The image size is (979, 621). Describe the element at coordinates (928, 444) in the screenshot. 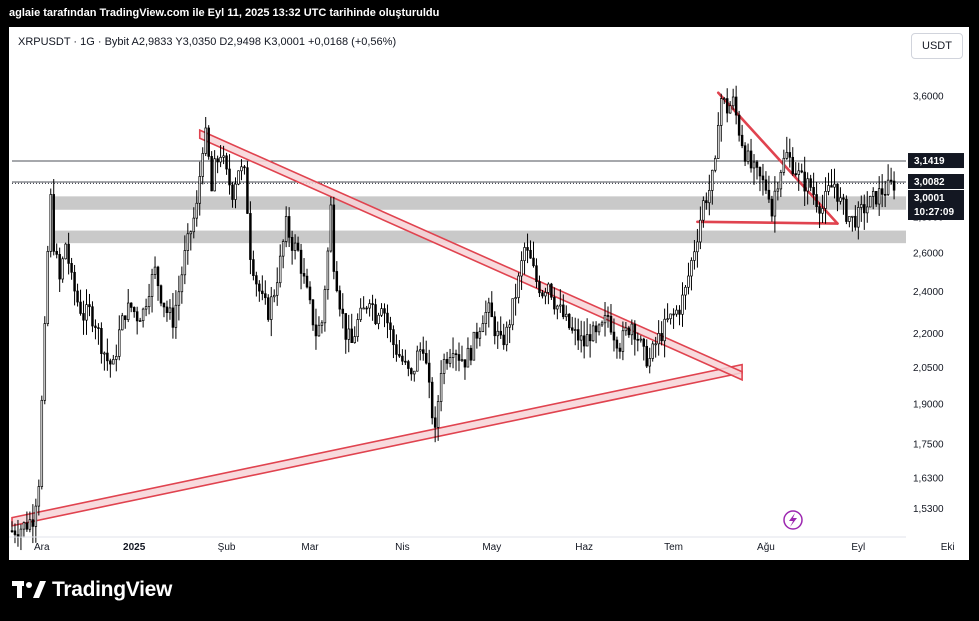

I see `y-tick-label: 1,7500` at that location.